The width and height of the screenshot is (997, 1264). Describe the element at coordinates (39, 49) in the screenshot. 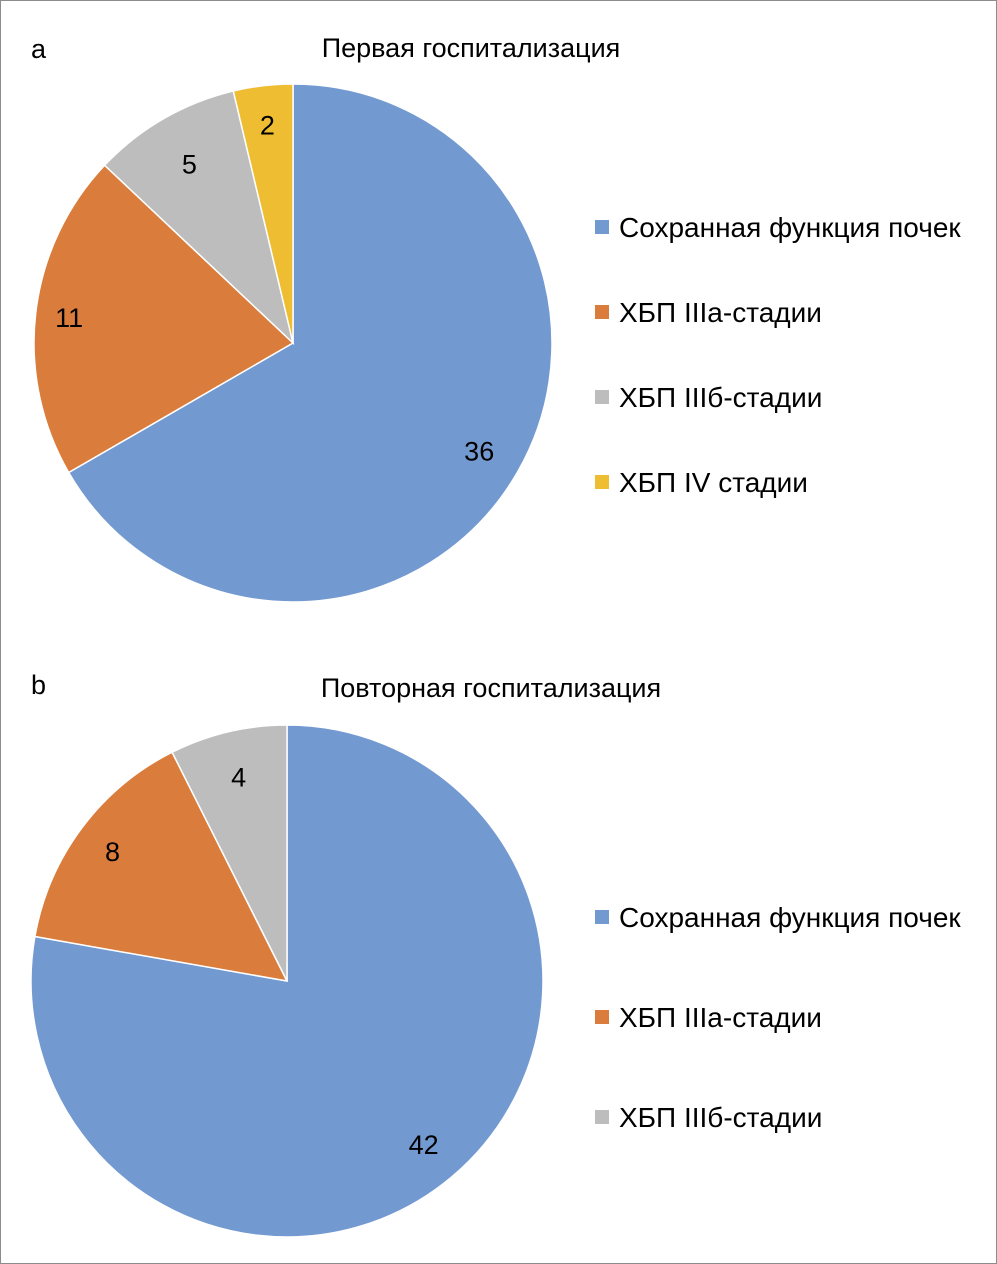

I see `panel-letter-a: a` at that location.